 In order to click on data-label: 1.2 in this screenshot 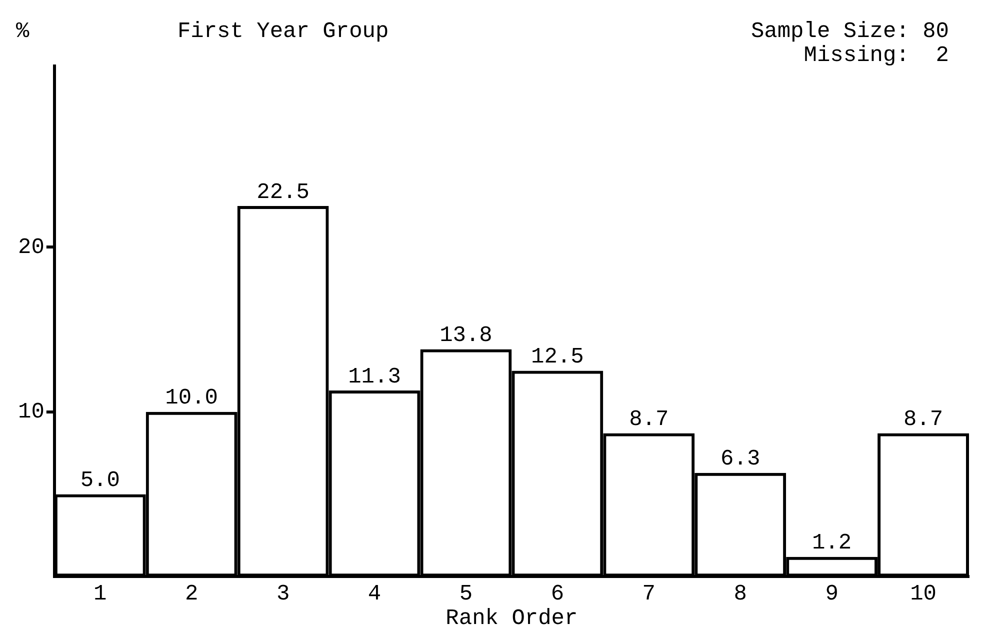, I will do `click(832, 543)`.